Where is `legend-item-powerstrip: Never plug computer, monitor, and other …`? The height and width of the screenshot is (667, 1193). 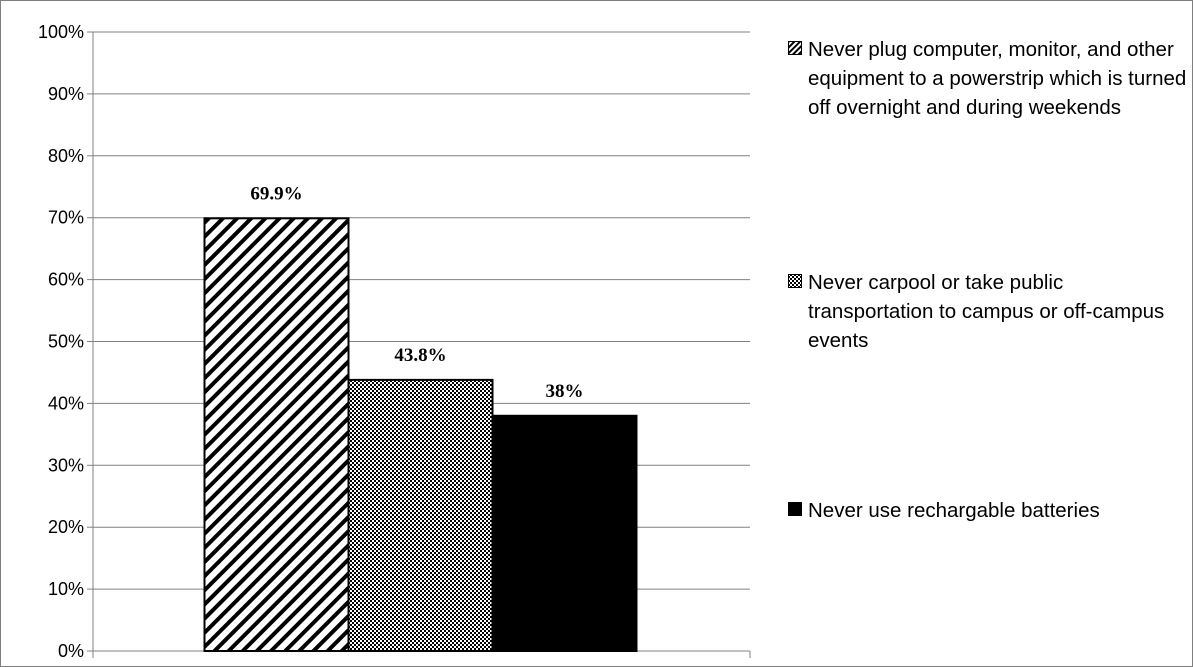 legend-item-powerstrip: Never plug computer, monitor, and other … is located at coordinates (988, 78).